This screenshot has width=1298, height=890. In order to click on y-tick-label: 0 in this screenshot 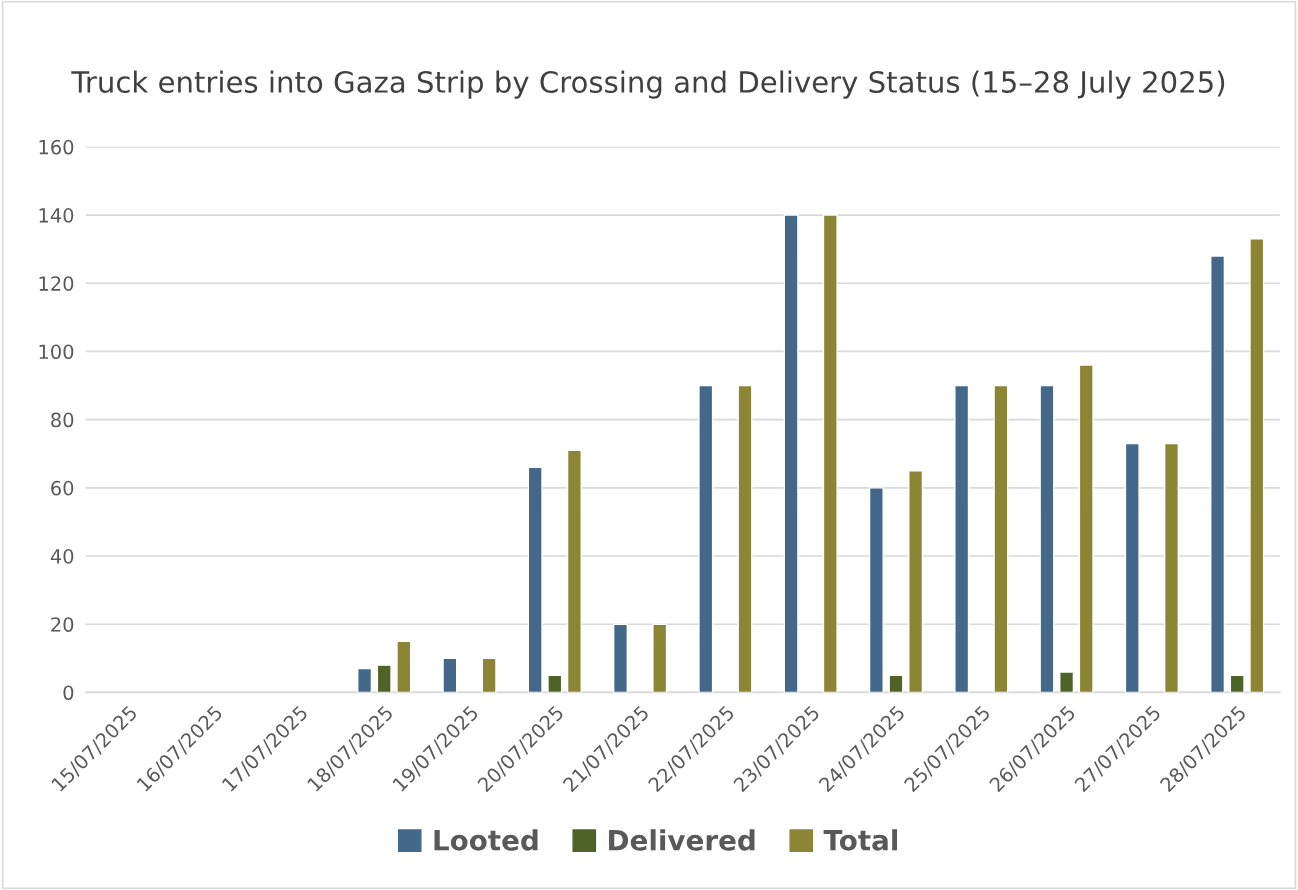, I will do `click(68, 693)`.